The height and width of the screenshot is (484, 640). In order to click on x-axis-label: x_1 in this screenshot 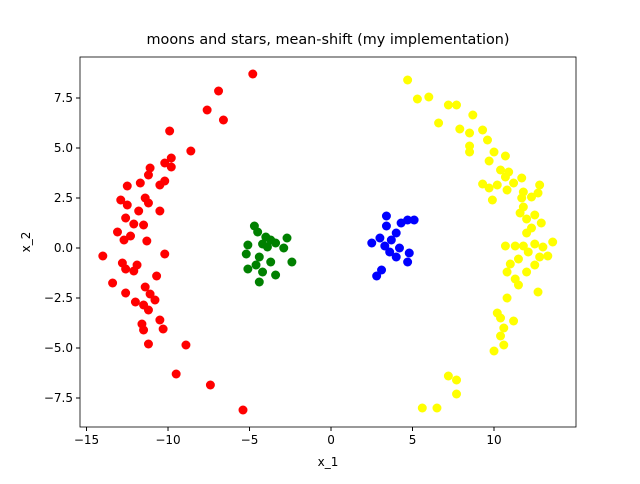, I will do `click(328, 462)`.